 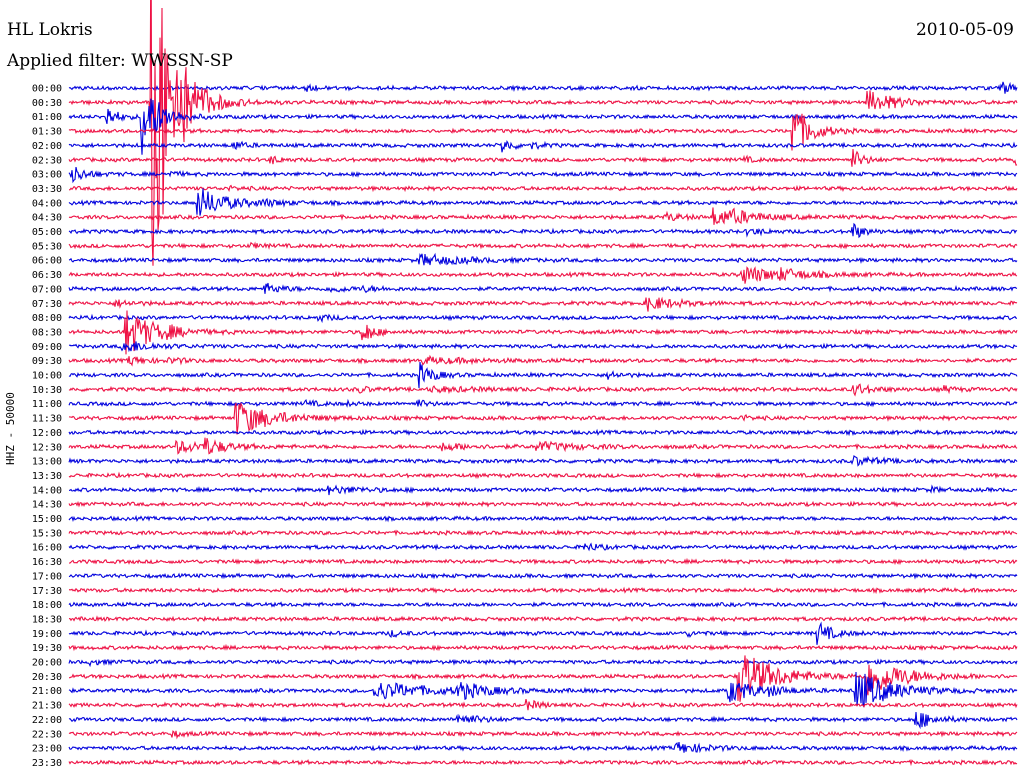 I want to click on channel-label: HHZ - 50000, so click(x=10, y=428).